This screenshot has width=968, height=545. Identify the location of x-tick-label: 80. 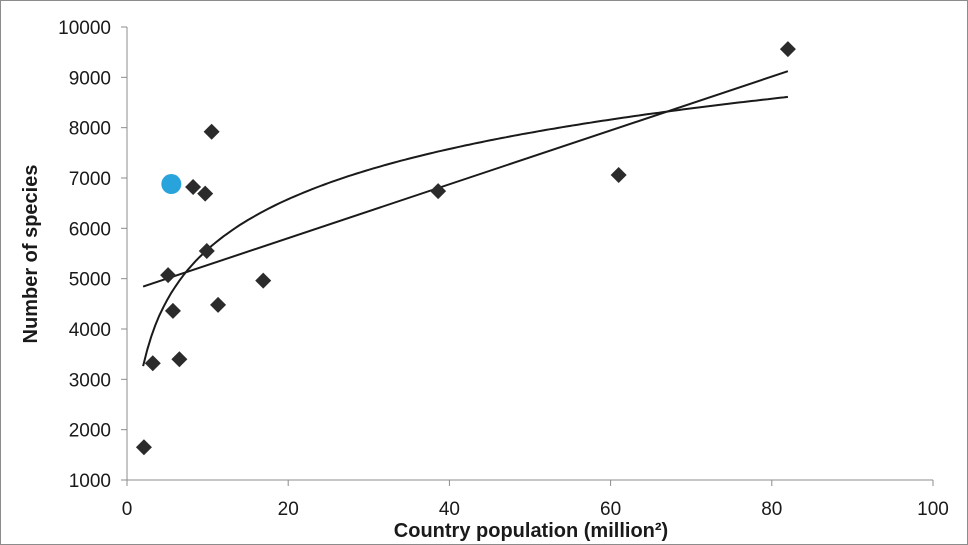
(771, 509).